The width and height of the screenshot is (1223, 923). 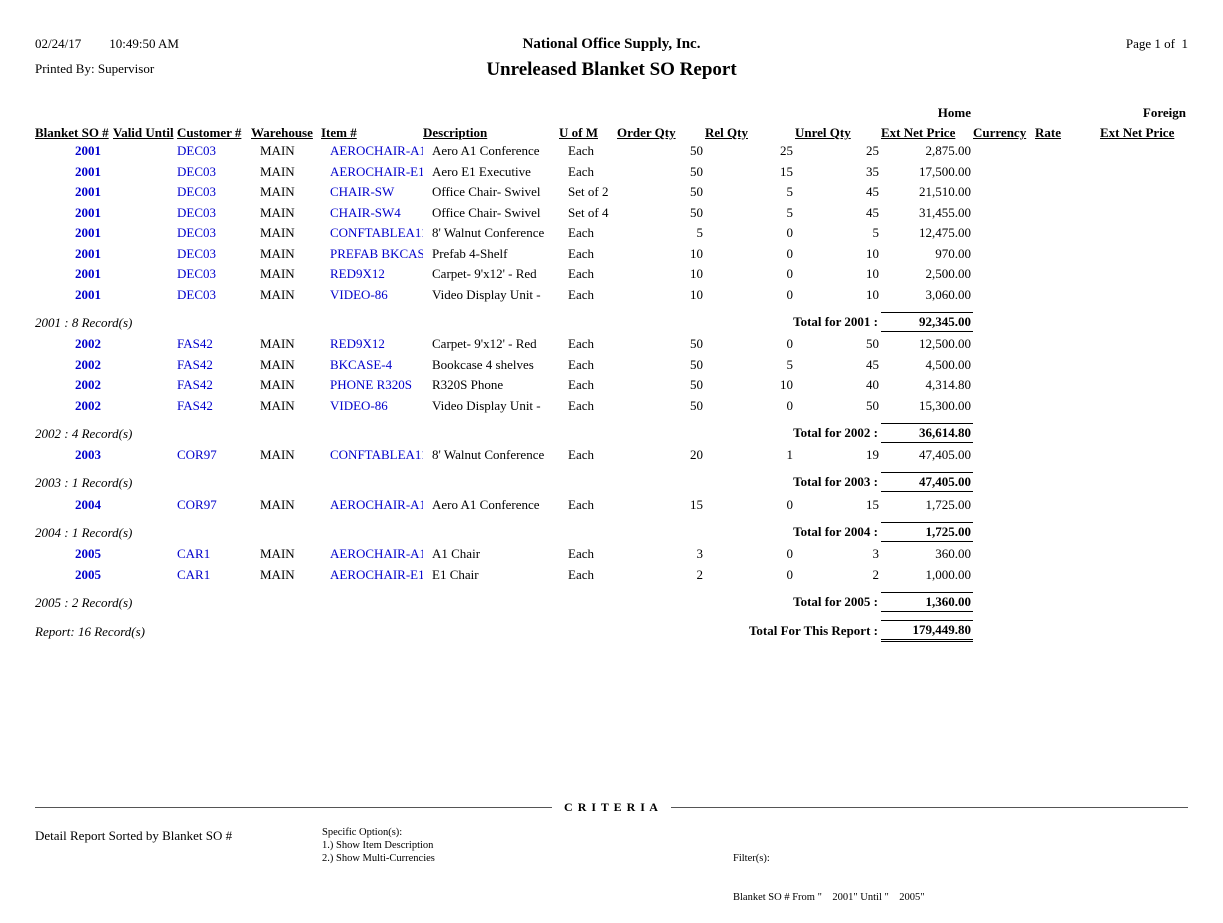 What do you see at coordinates (84, 532) in the screenshot?
I see `group-record-count: 2004 : 1 Record(s)` at bounding box center [84, 532].